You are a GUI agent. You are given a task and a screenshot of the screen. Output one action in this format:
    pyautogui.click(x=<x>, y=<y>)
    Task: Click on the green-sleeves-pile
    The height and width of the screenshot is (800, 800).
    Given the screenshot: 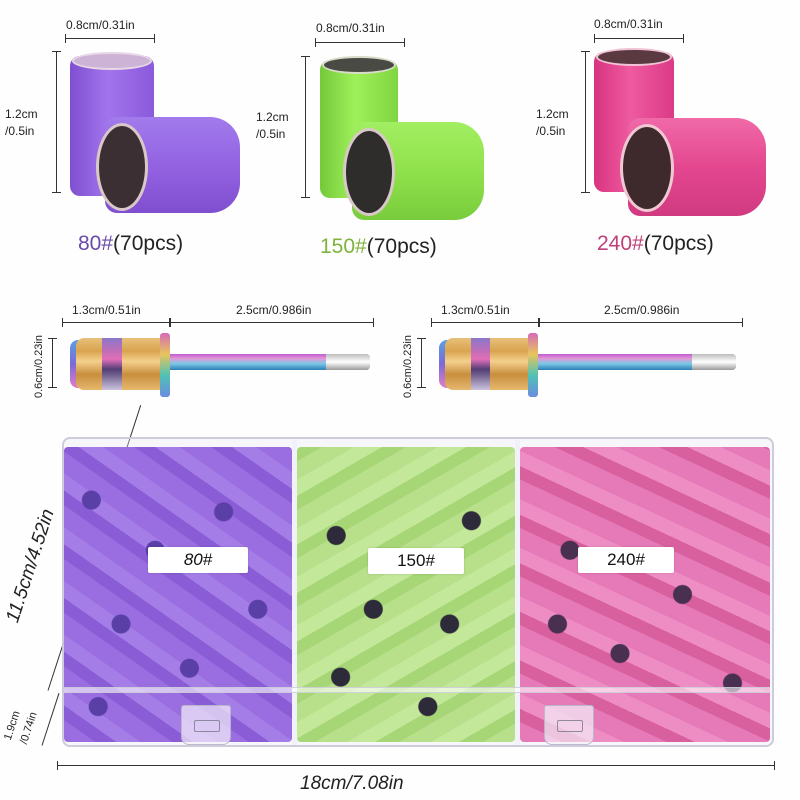 What is the action you would take?
    pyautogui.click(x=406, y=594)
    